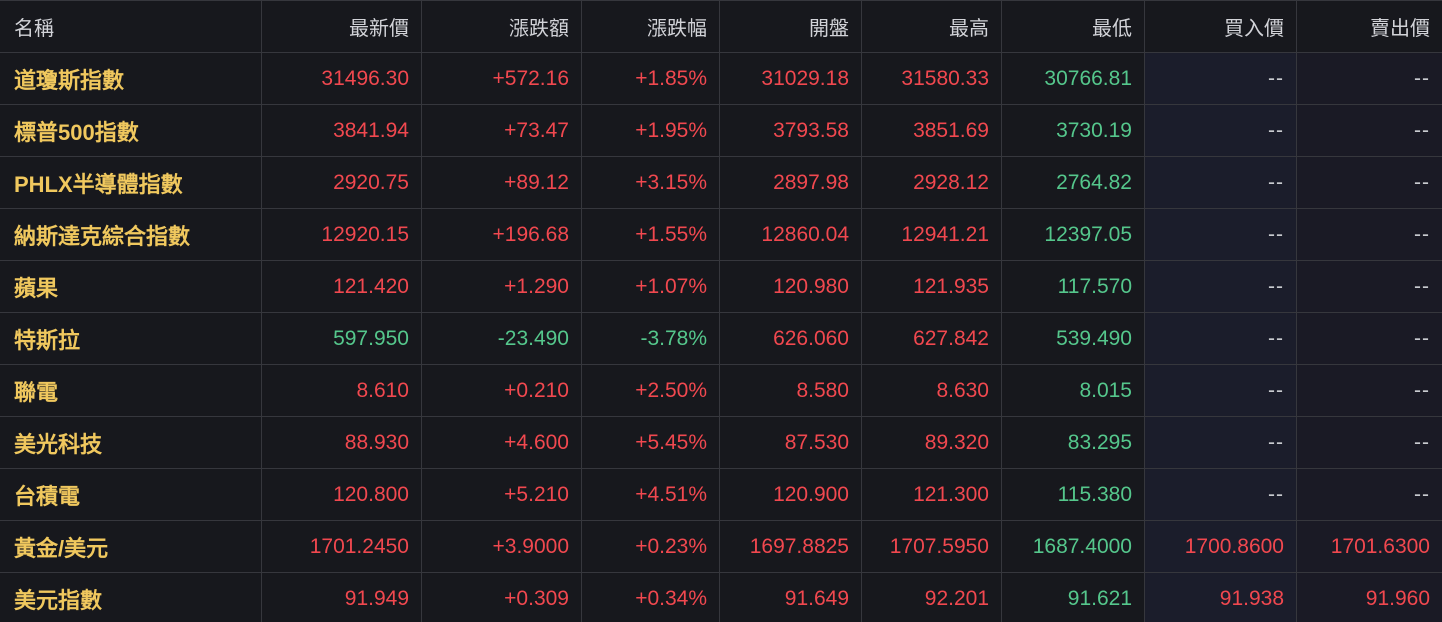  I want to click on cell-last-price: 91.949, so click(342, 597).